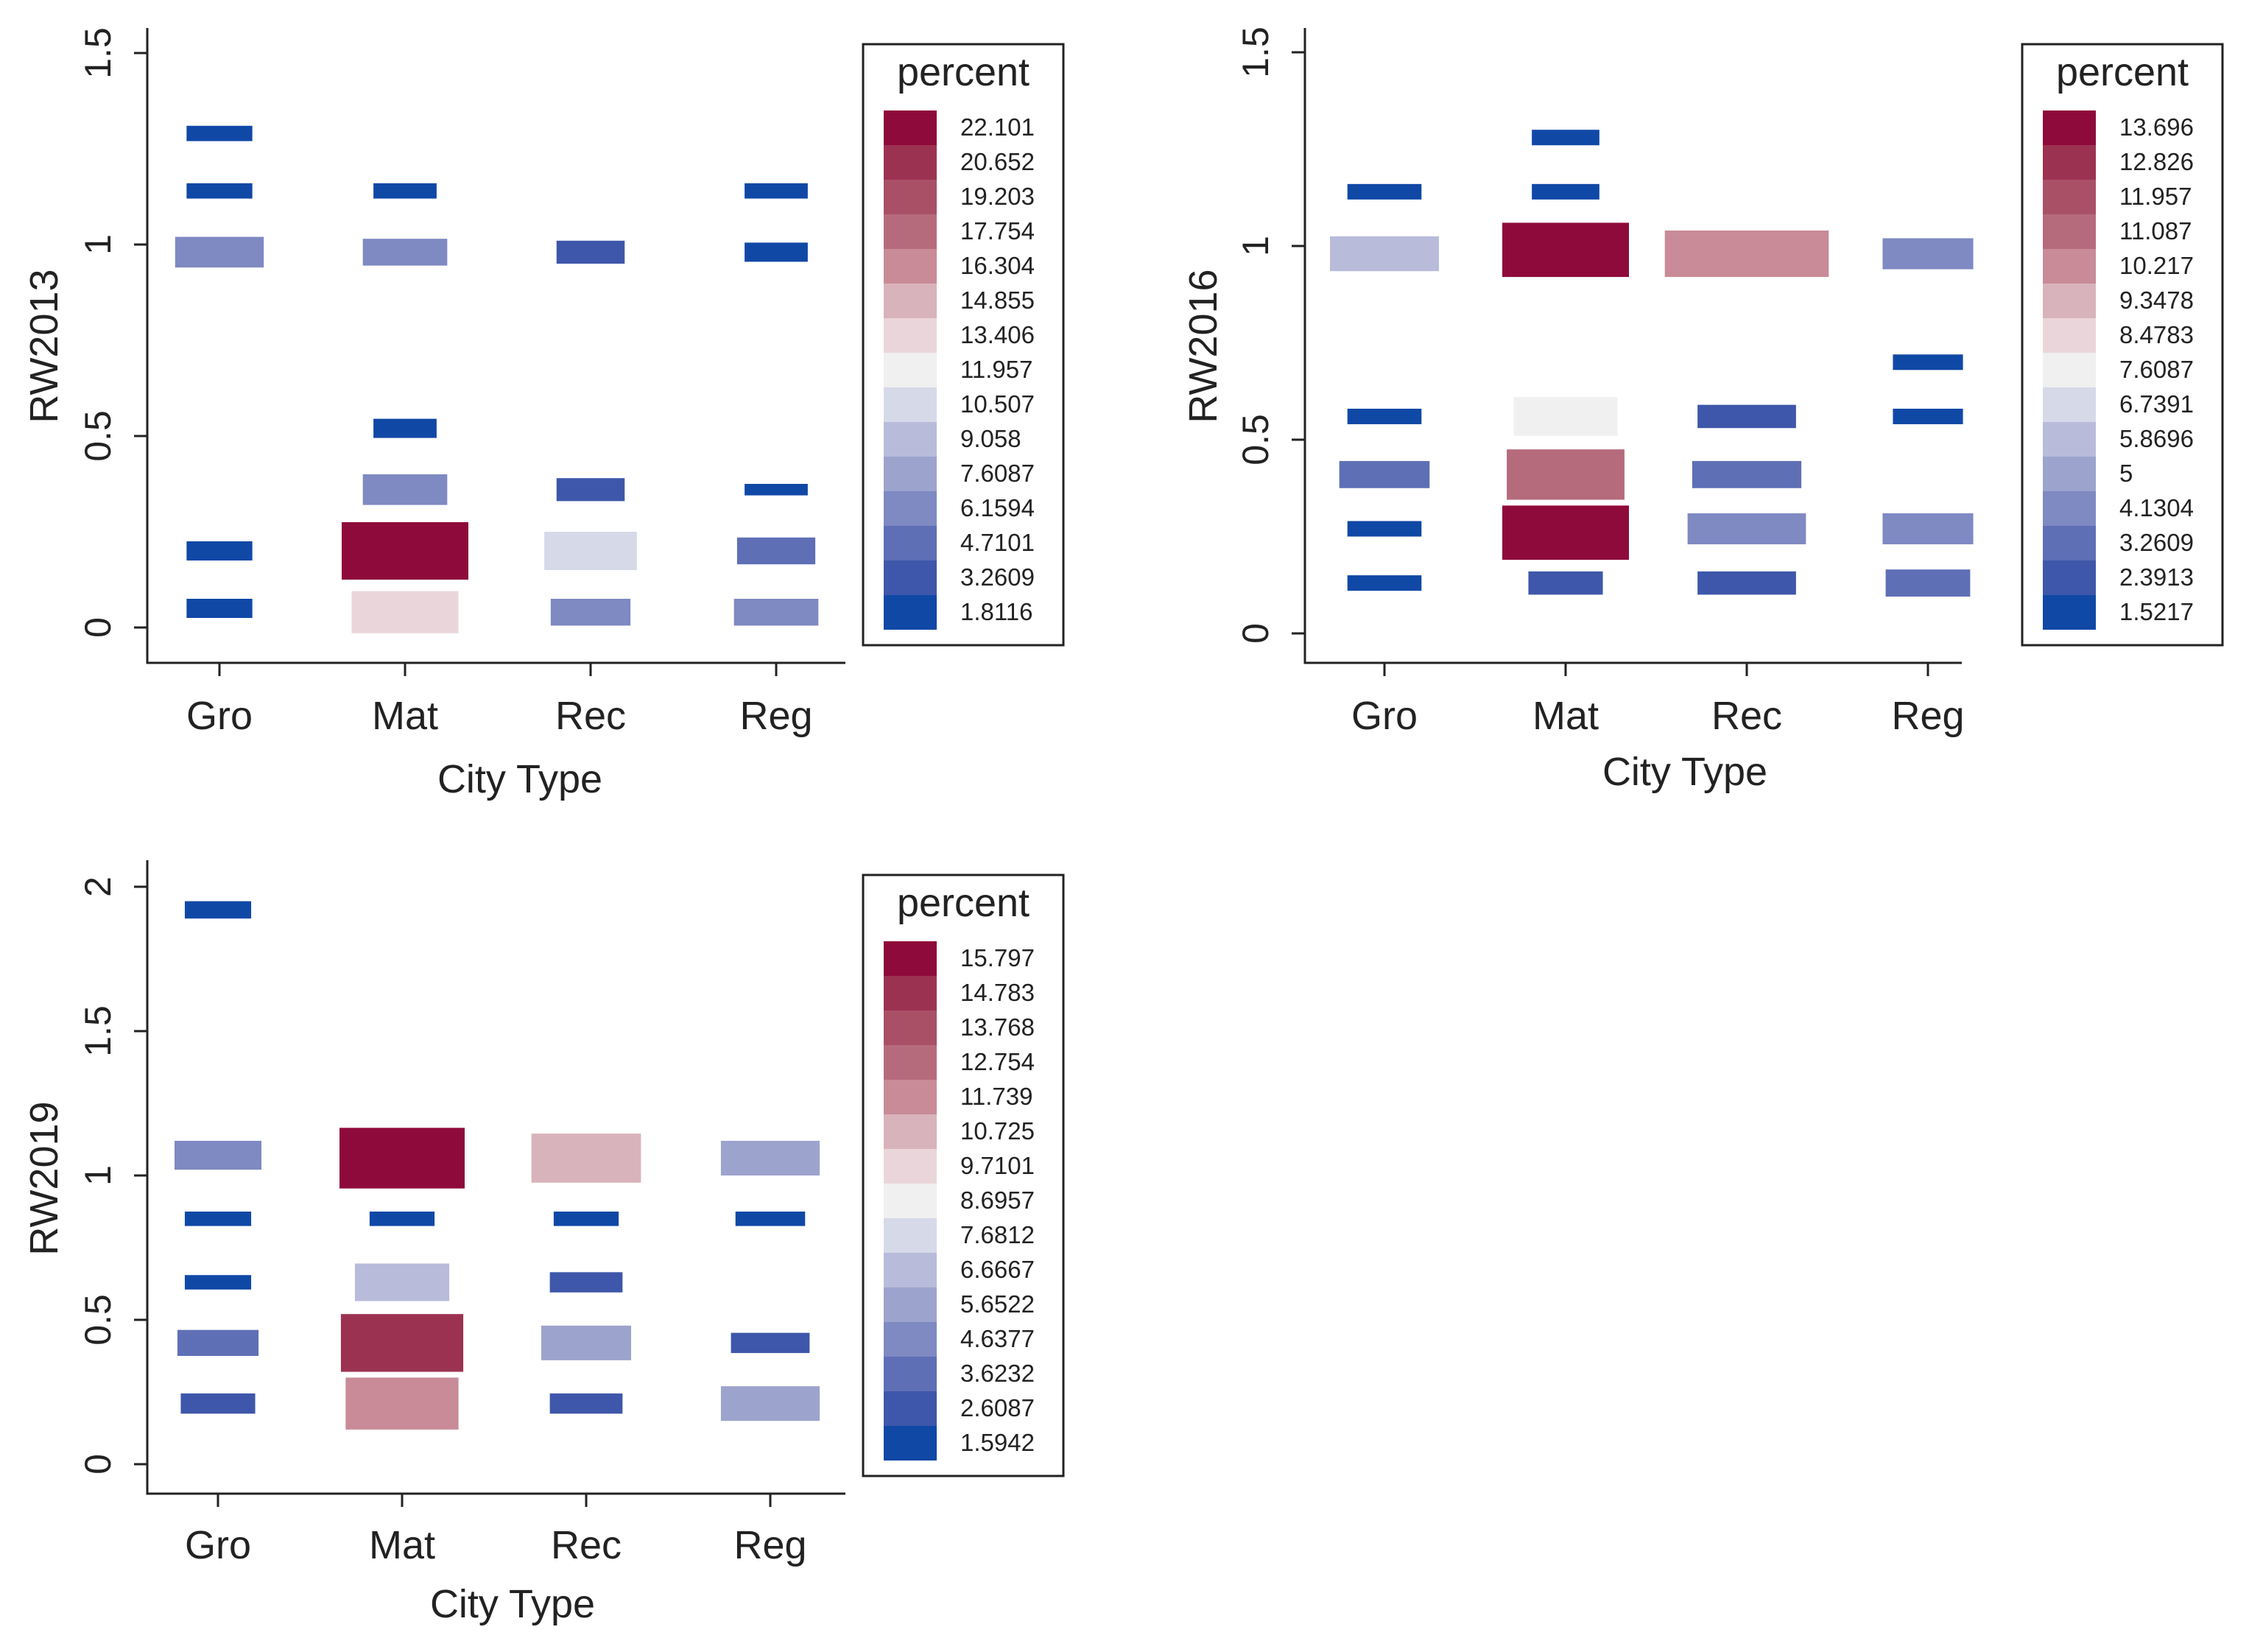  What do you see at coordinates (2156, 404) in the screenshot?
I see `legend-label: 6.7391` at bounding box center [2156, 404].